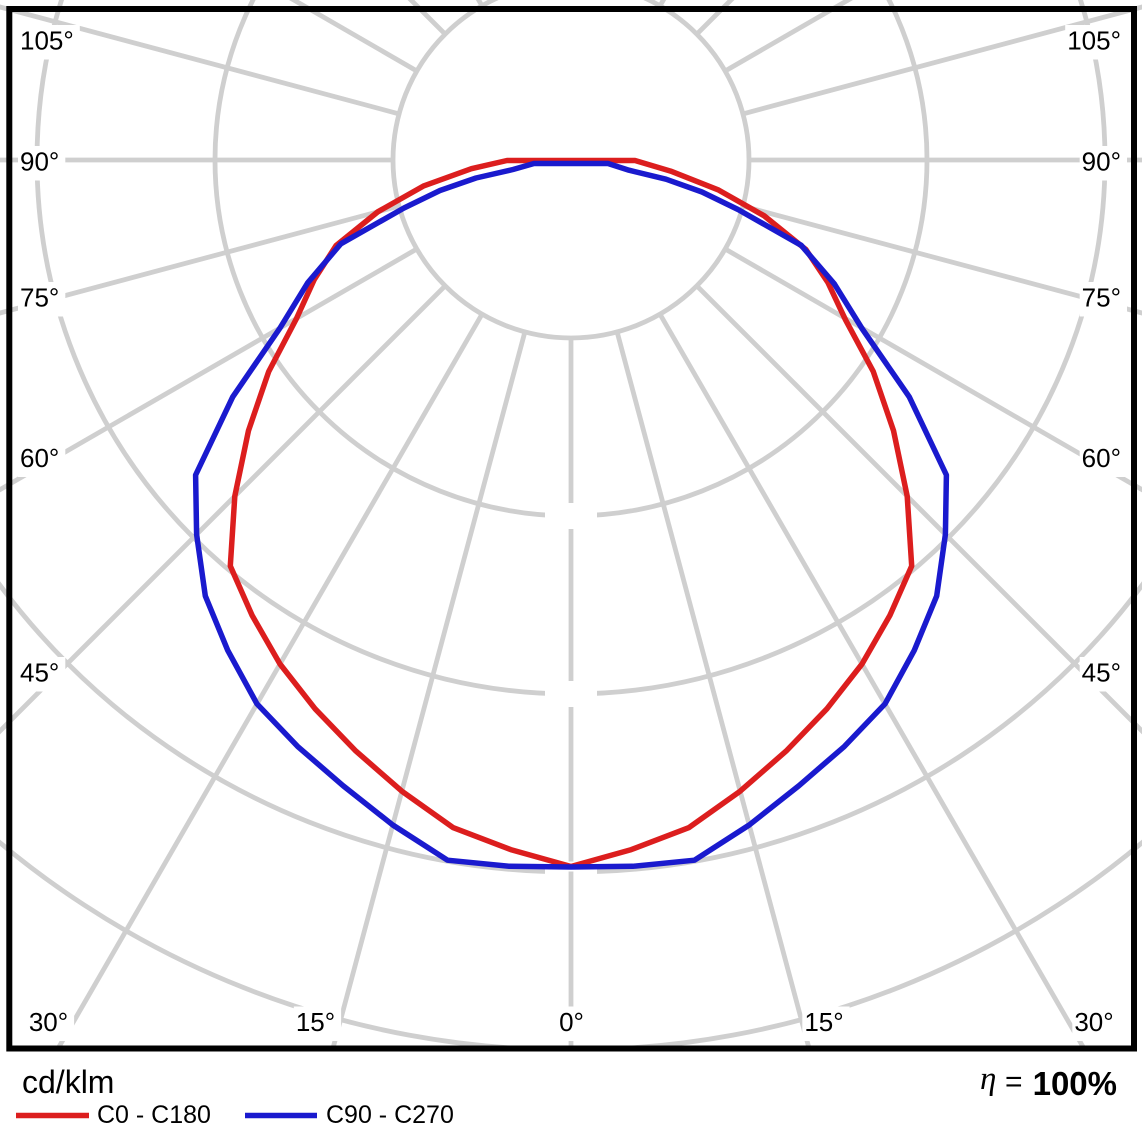  I want to click on svg-text: C90 - C270, so click(390, 1115).